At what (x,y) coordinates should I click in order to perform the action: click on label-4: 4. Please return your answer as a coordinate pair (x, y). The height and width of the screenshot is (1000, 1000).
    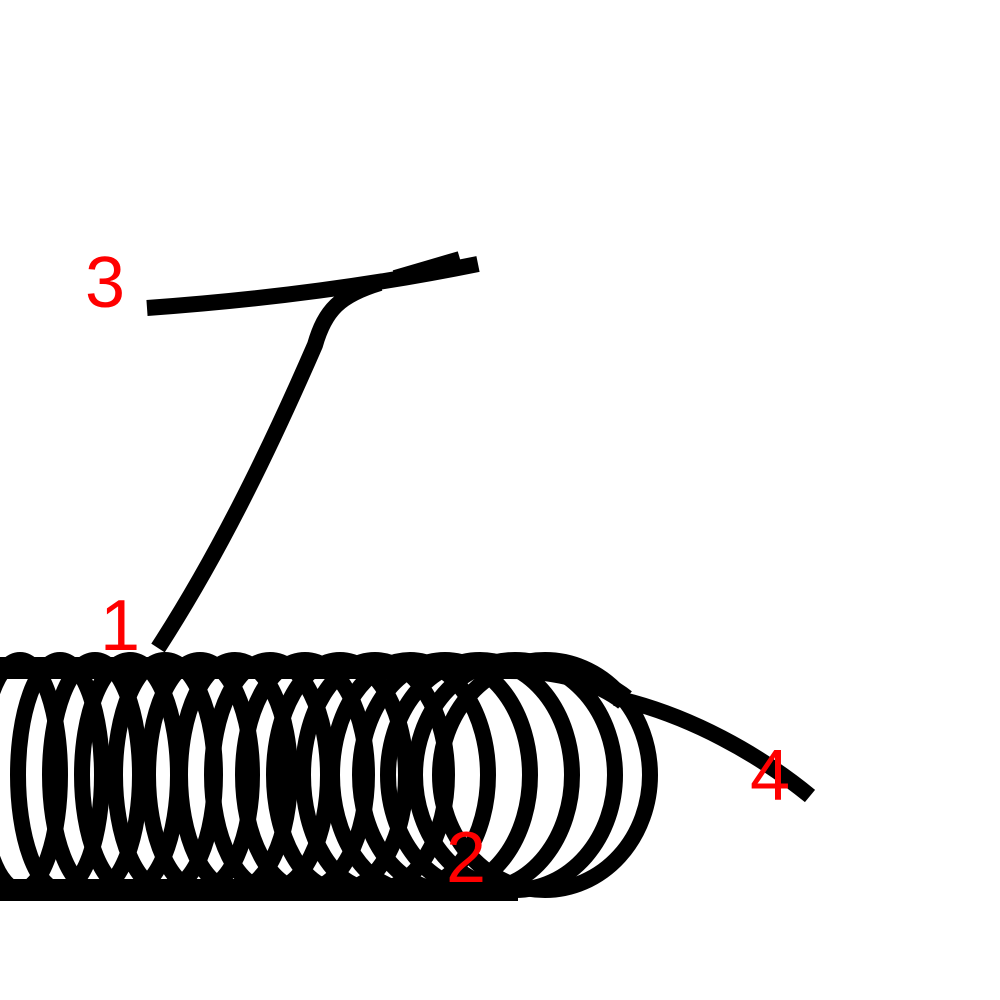
    Looking at the image, I should click on (770, 776).